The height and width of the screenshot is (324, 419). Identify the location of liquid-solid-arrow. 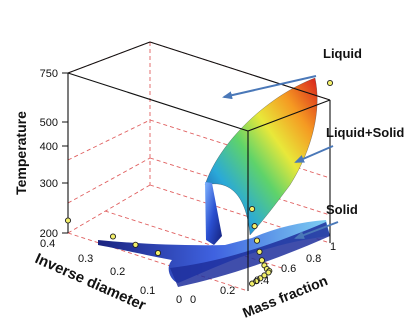
(314, 154).